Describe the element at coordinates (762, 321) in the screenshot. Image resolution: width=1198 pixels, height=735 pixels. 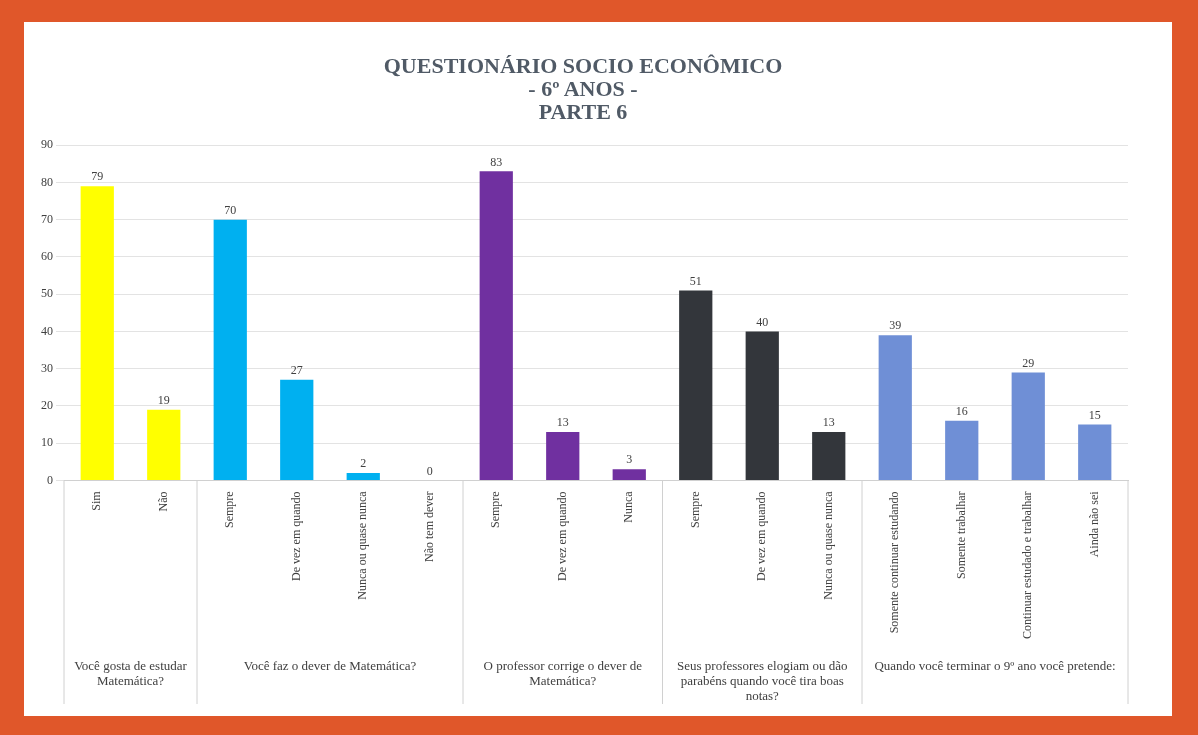
I see `data-label: 40` at that location.